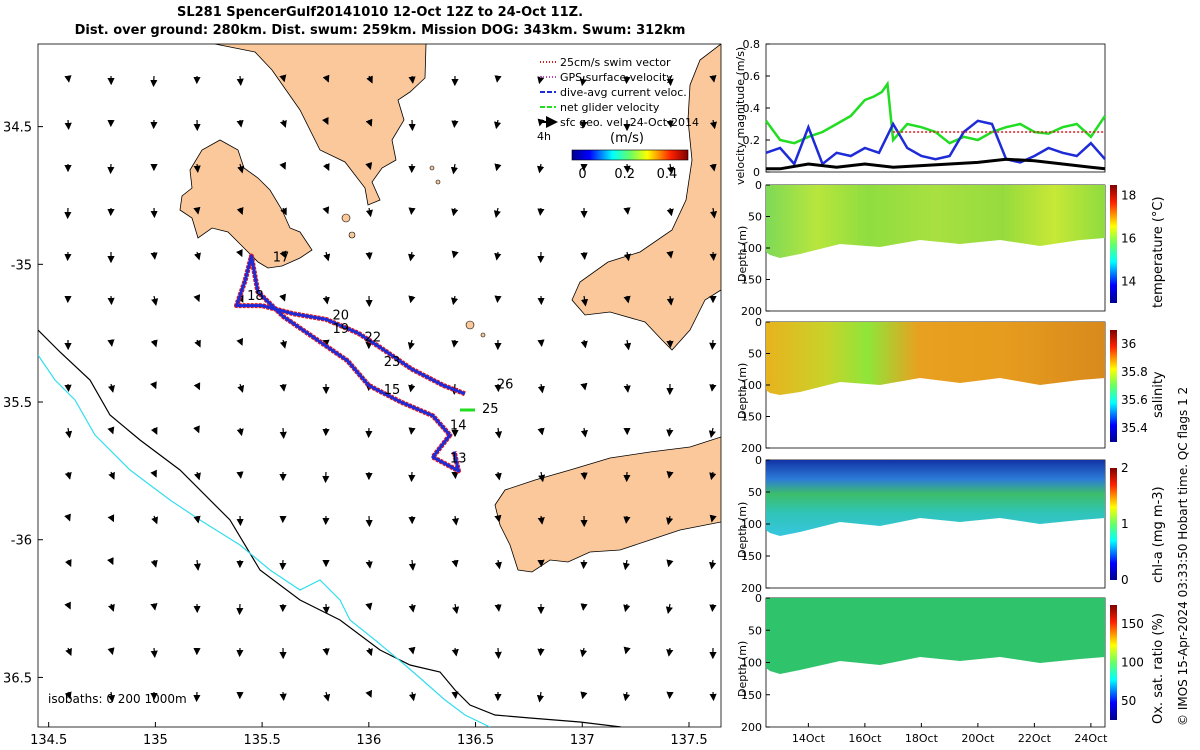 The height and width of the screenshot is (750, 1200). I want to click on glider-track-blue, so click(350, 363).